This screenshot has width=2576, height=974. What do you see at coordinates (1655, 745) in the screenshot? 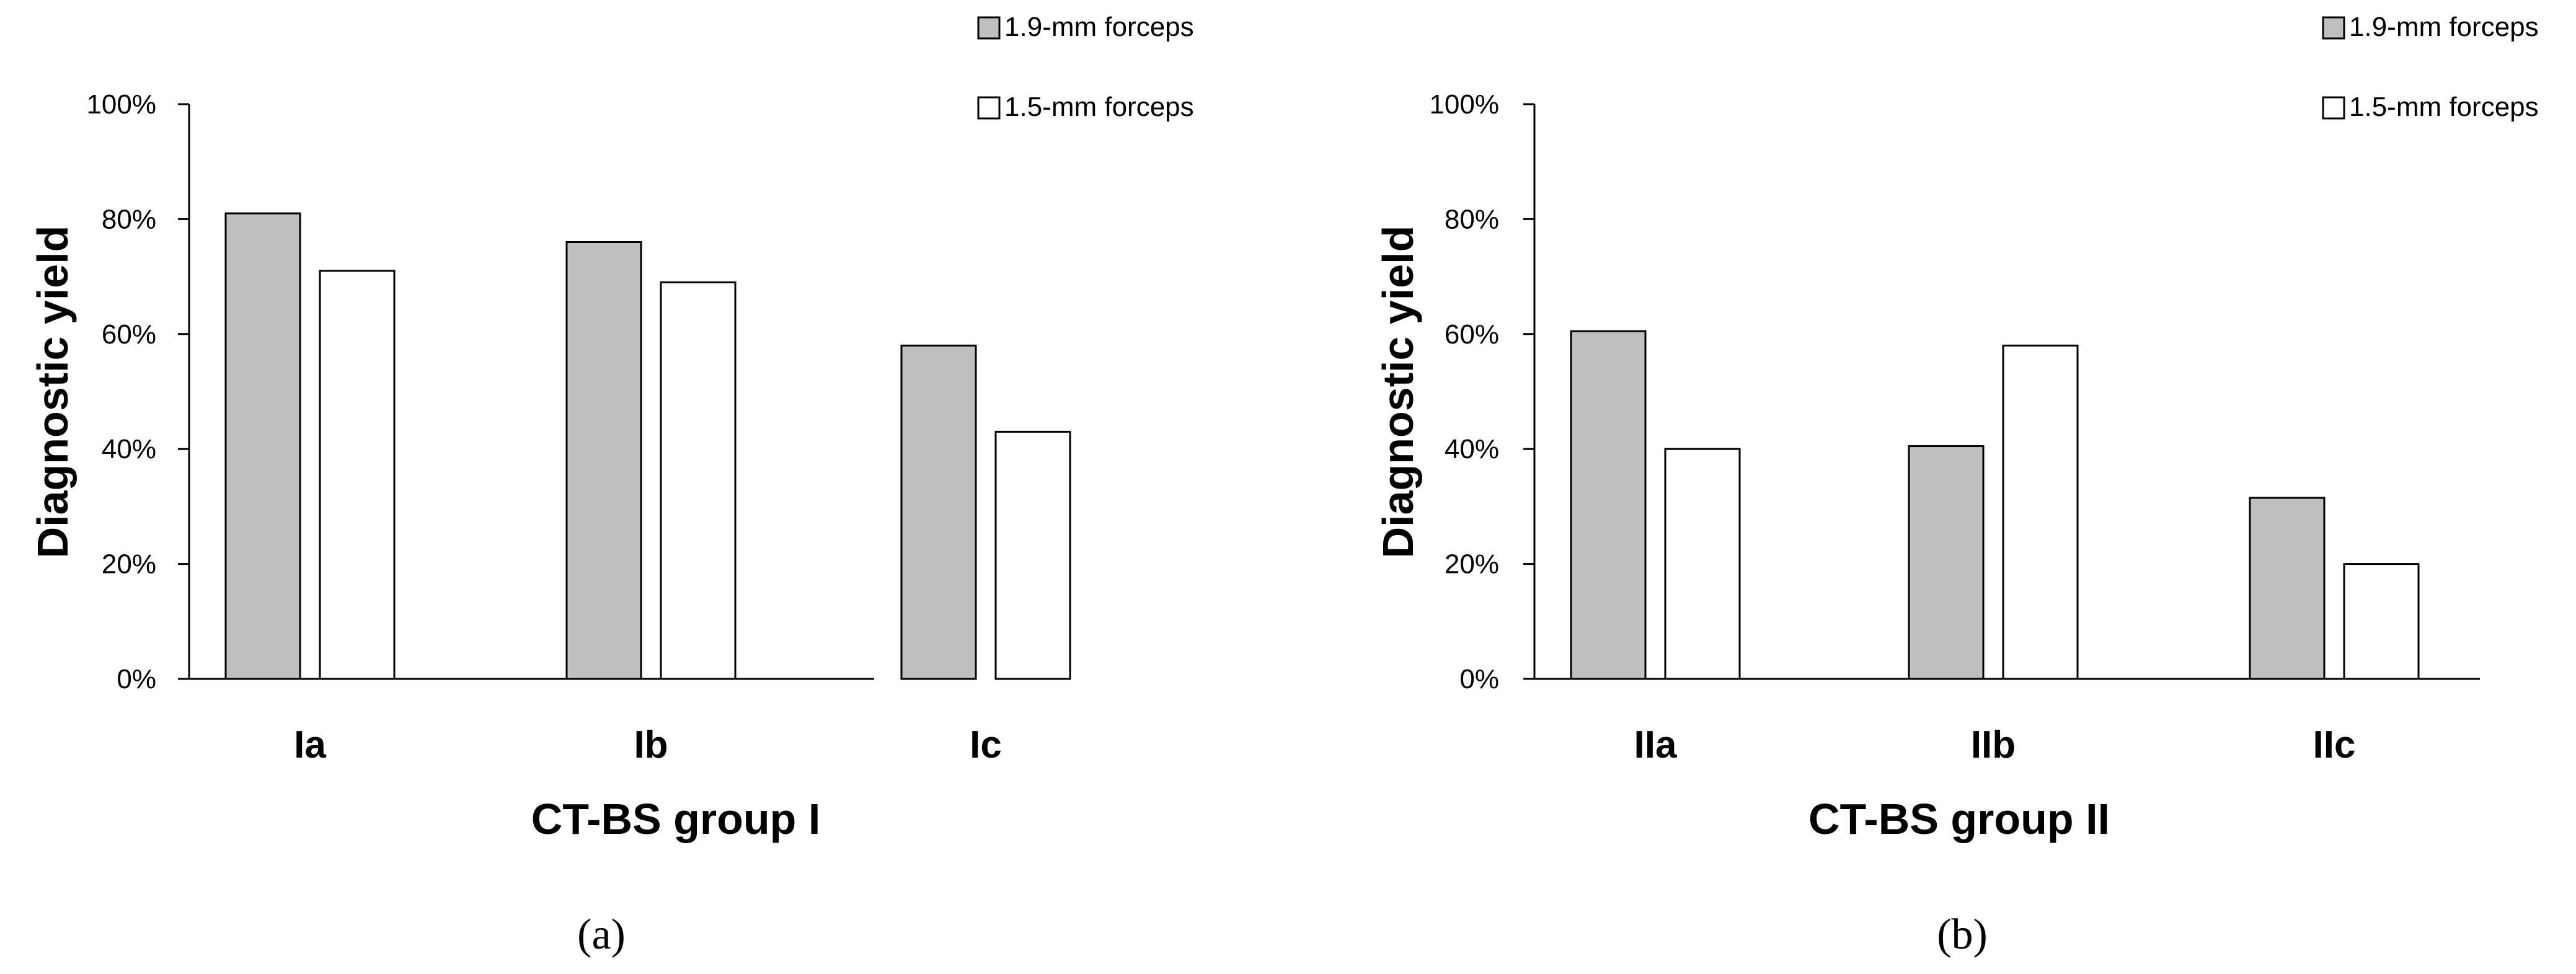
I see `x-category-label: IIa` at bounding box center [1655, 745].